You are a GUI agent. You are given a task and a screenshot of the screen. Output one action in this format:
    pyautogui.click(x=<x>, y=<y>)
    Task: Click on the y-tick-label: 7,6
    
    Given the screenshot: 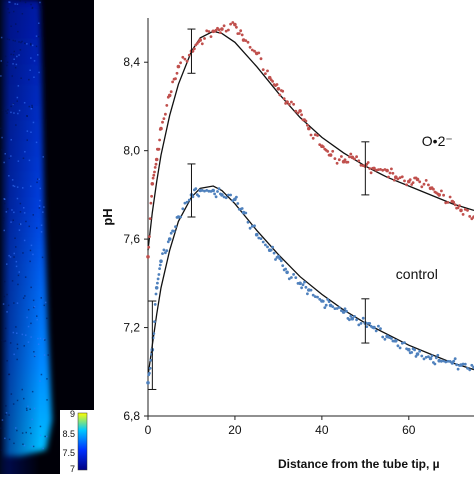 What is the action you would take?
    pyautogui.click(x=131, y=239)
    